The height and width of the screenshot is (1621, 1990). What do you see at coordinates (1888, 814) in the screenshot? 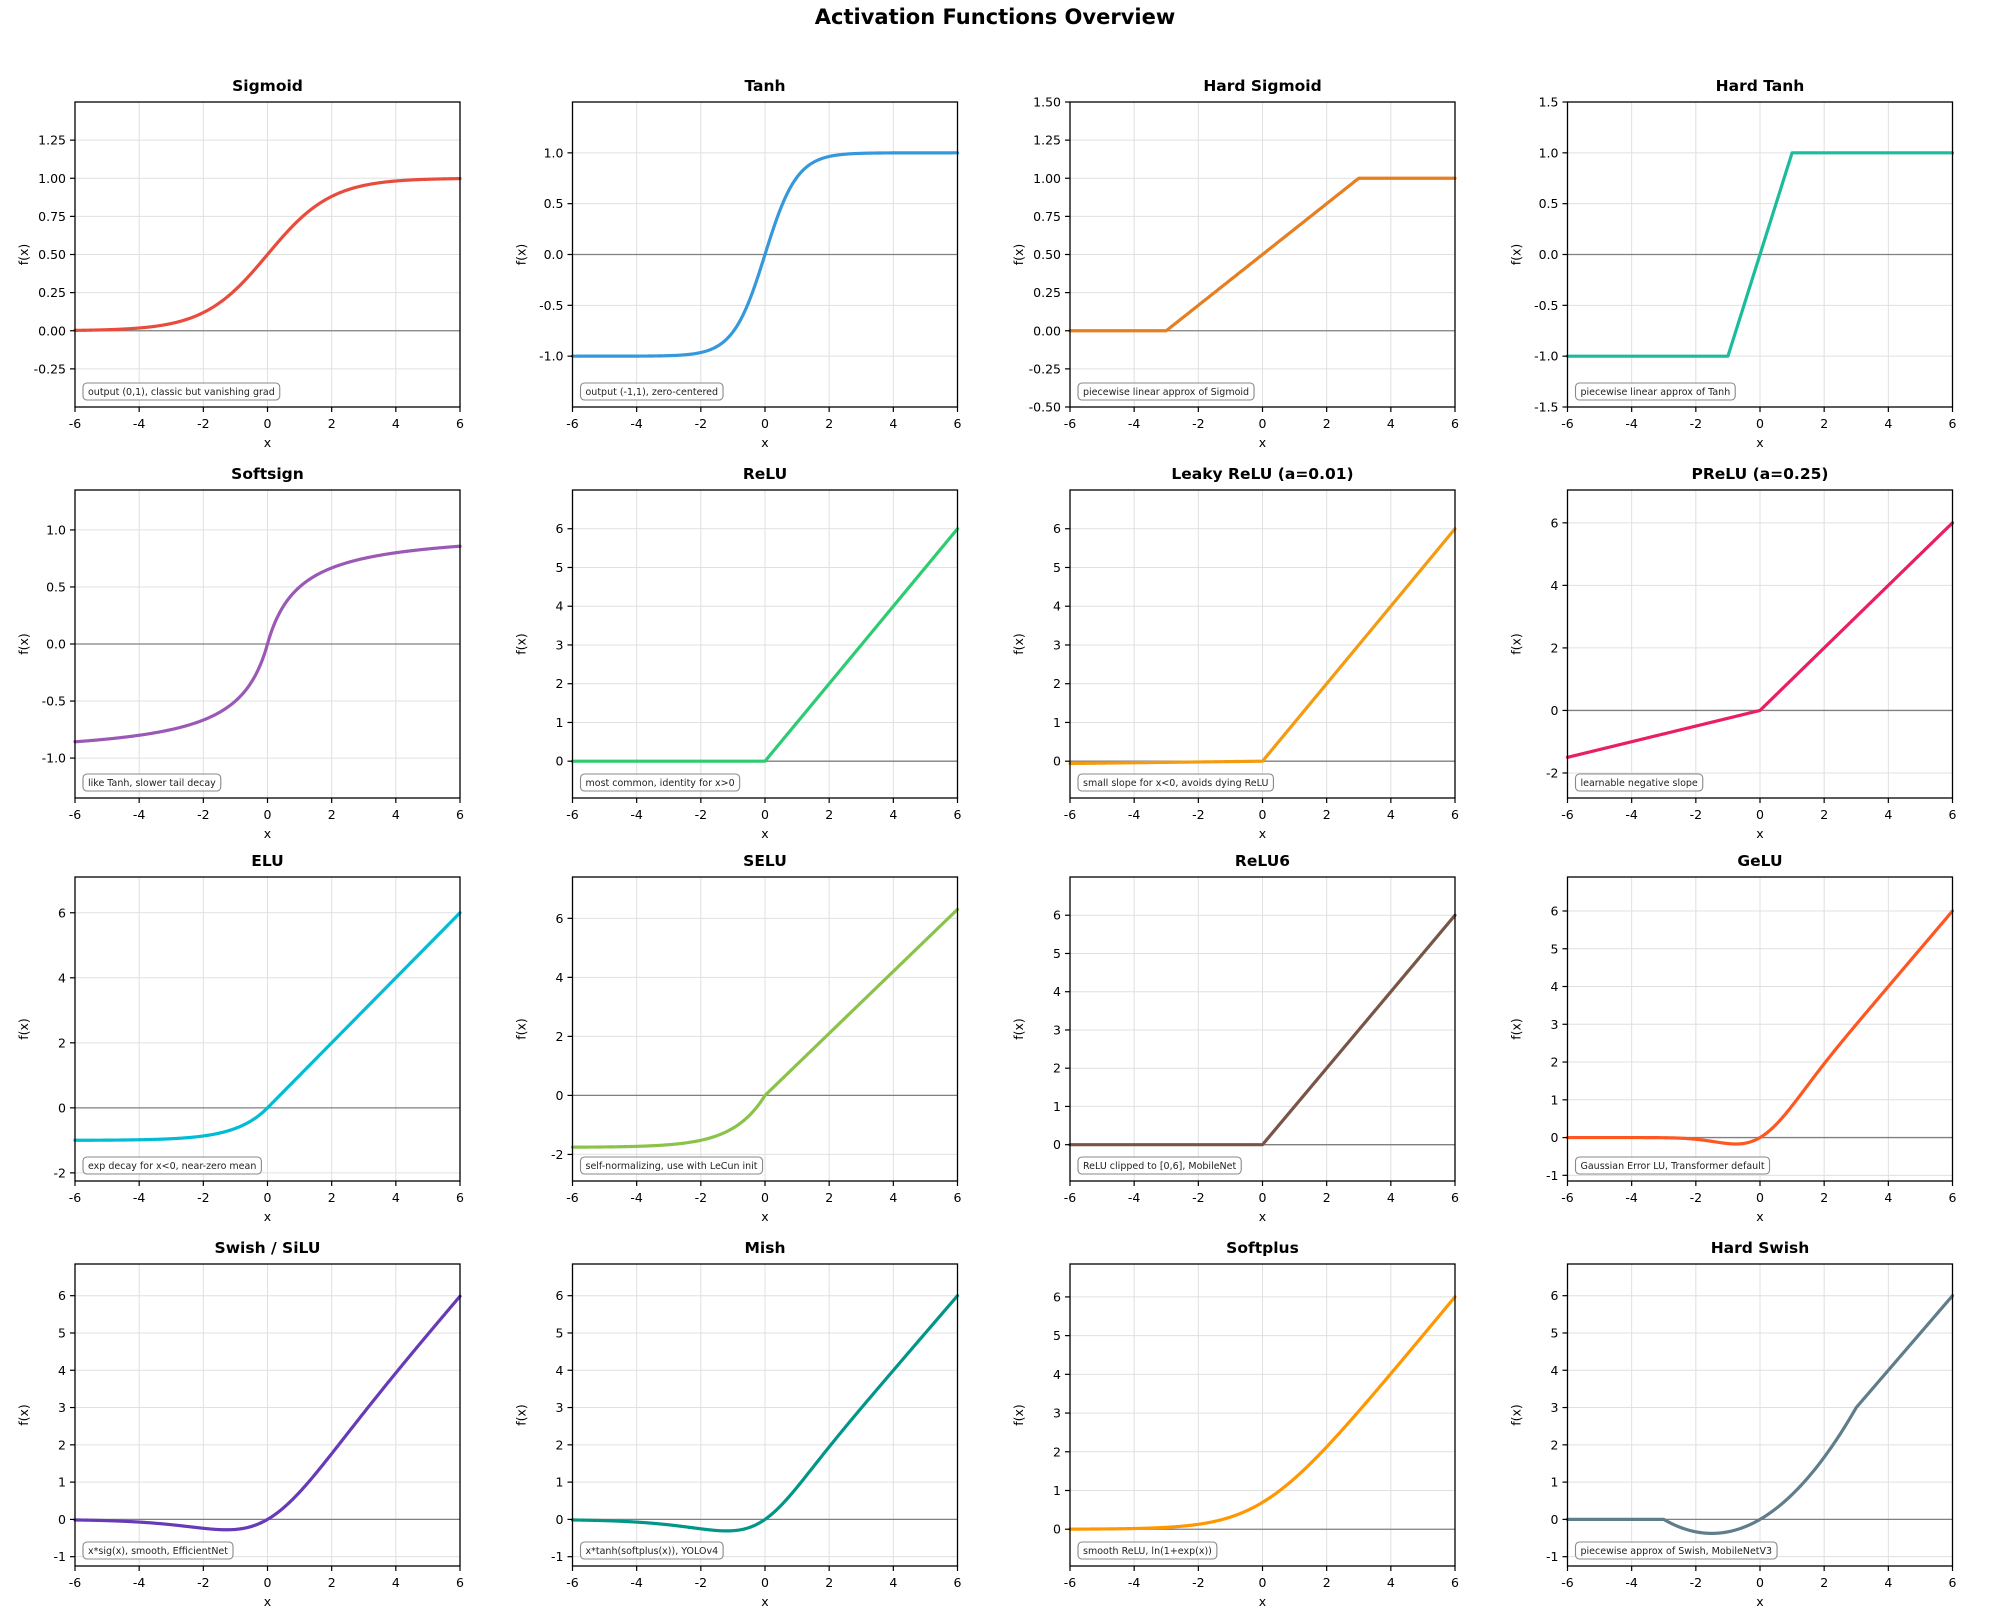
I see `x-tick-label: 4` at bounding box center [1888, 814].